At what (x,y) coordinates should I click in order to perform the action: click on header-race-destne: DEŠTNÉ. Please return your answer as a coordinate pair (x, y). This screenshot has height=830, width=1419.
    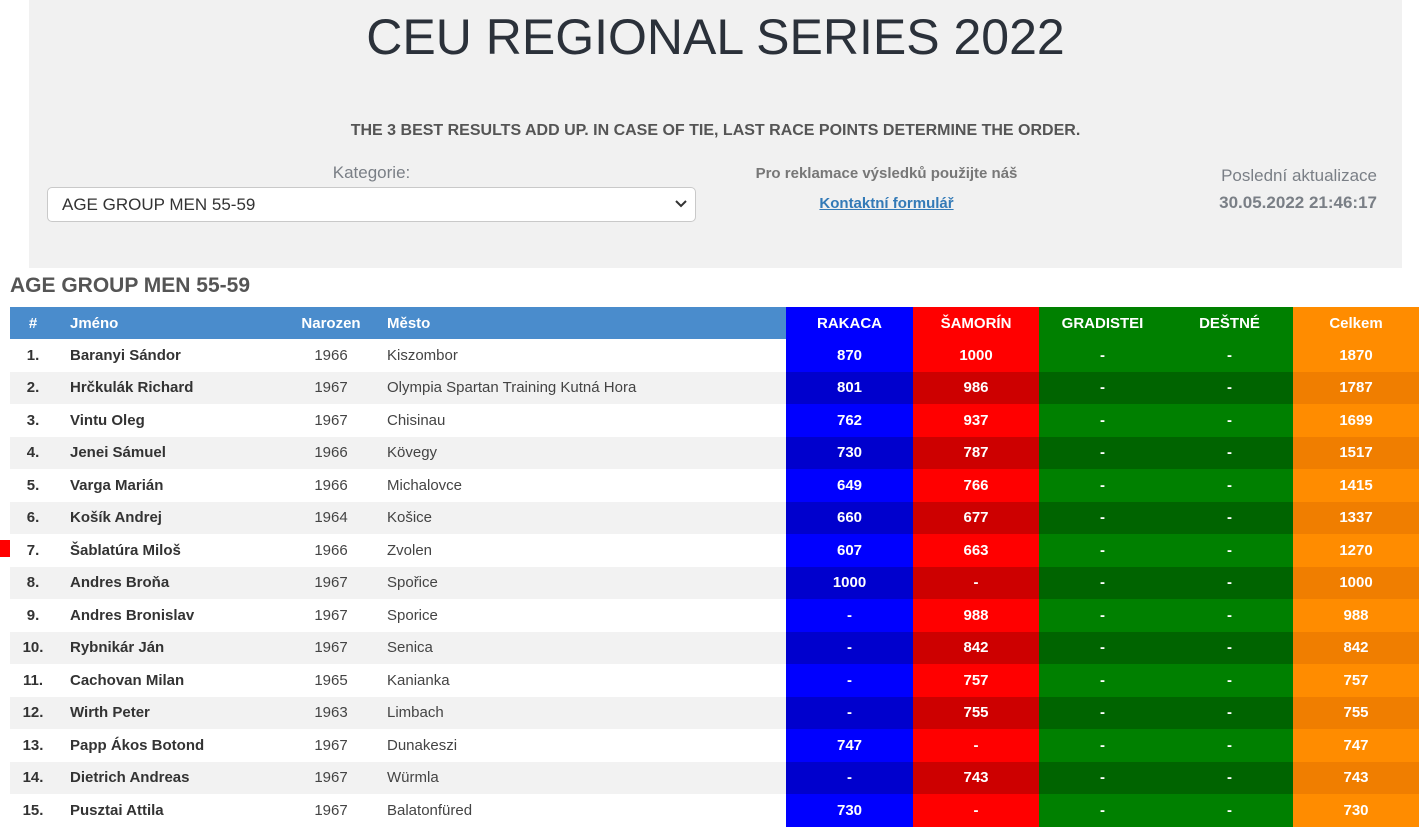
    Looking at the image, I should click on (1229, 323).